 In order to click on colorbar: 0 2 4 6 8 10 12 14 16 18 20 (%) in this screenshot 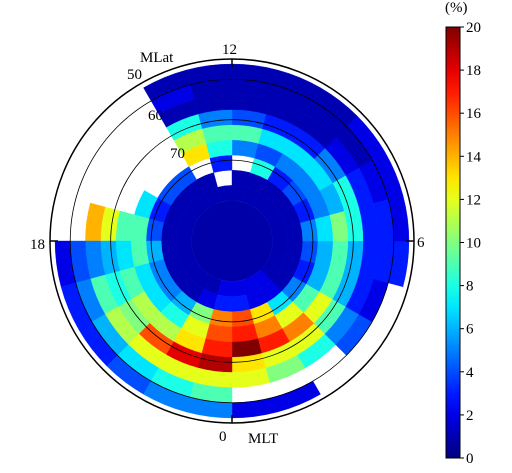, I will do `click(463, 233)`.